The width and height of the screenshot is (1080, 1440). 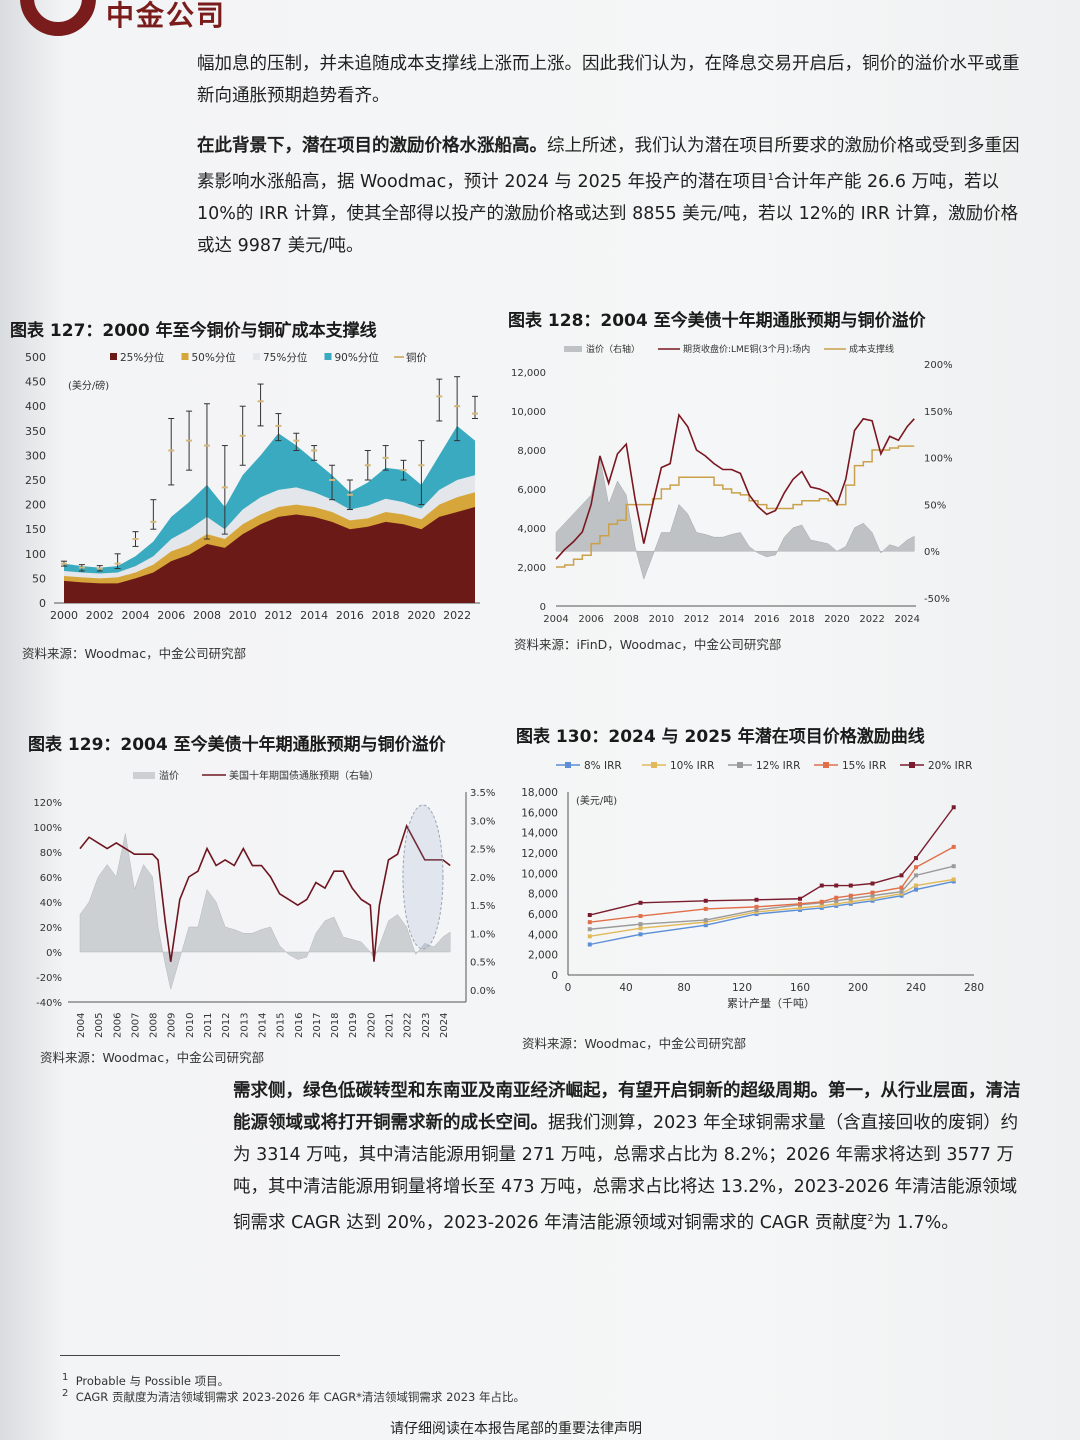 What do you see at coordinates (64, 615) in the screenshot?
I see `c127-xtick: 2000` at bounding box center [64, 615].